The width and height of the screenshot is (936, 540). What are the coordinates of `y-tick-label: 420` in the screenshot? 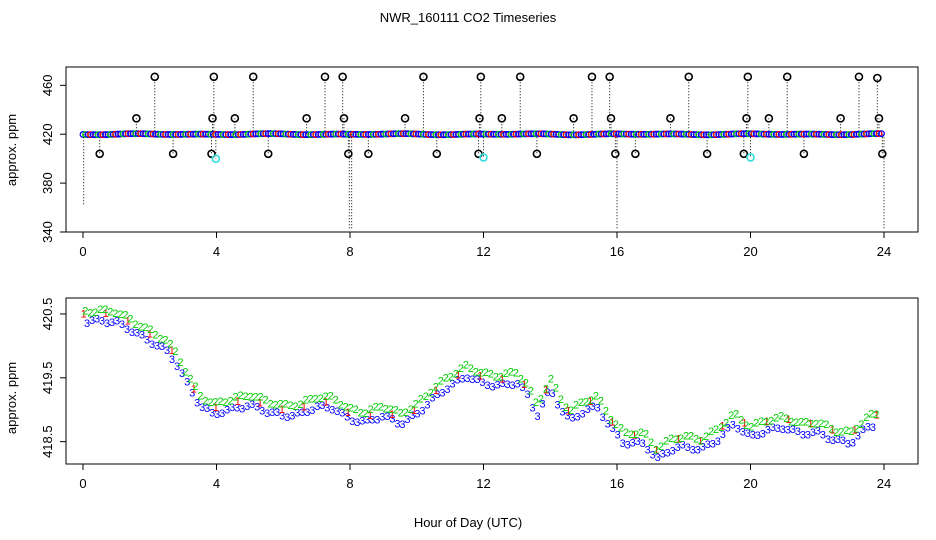 It's located at (47, 134).